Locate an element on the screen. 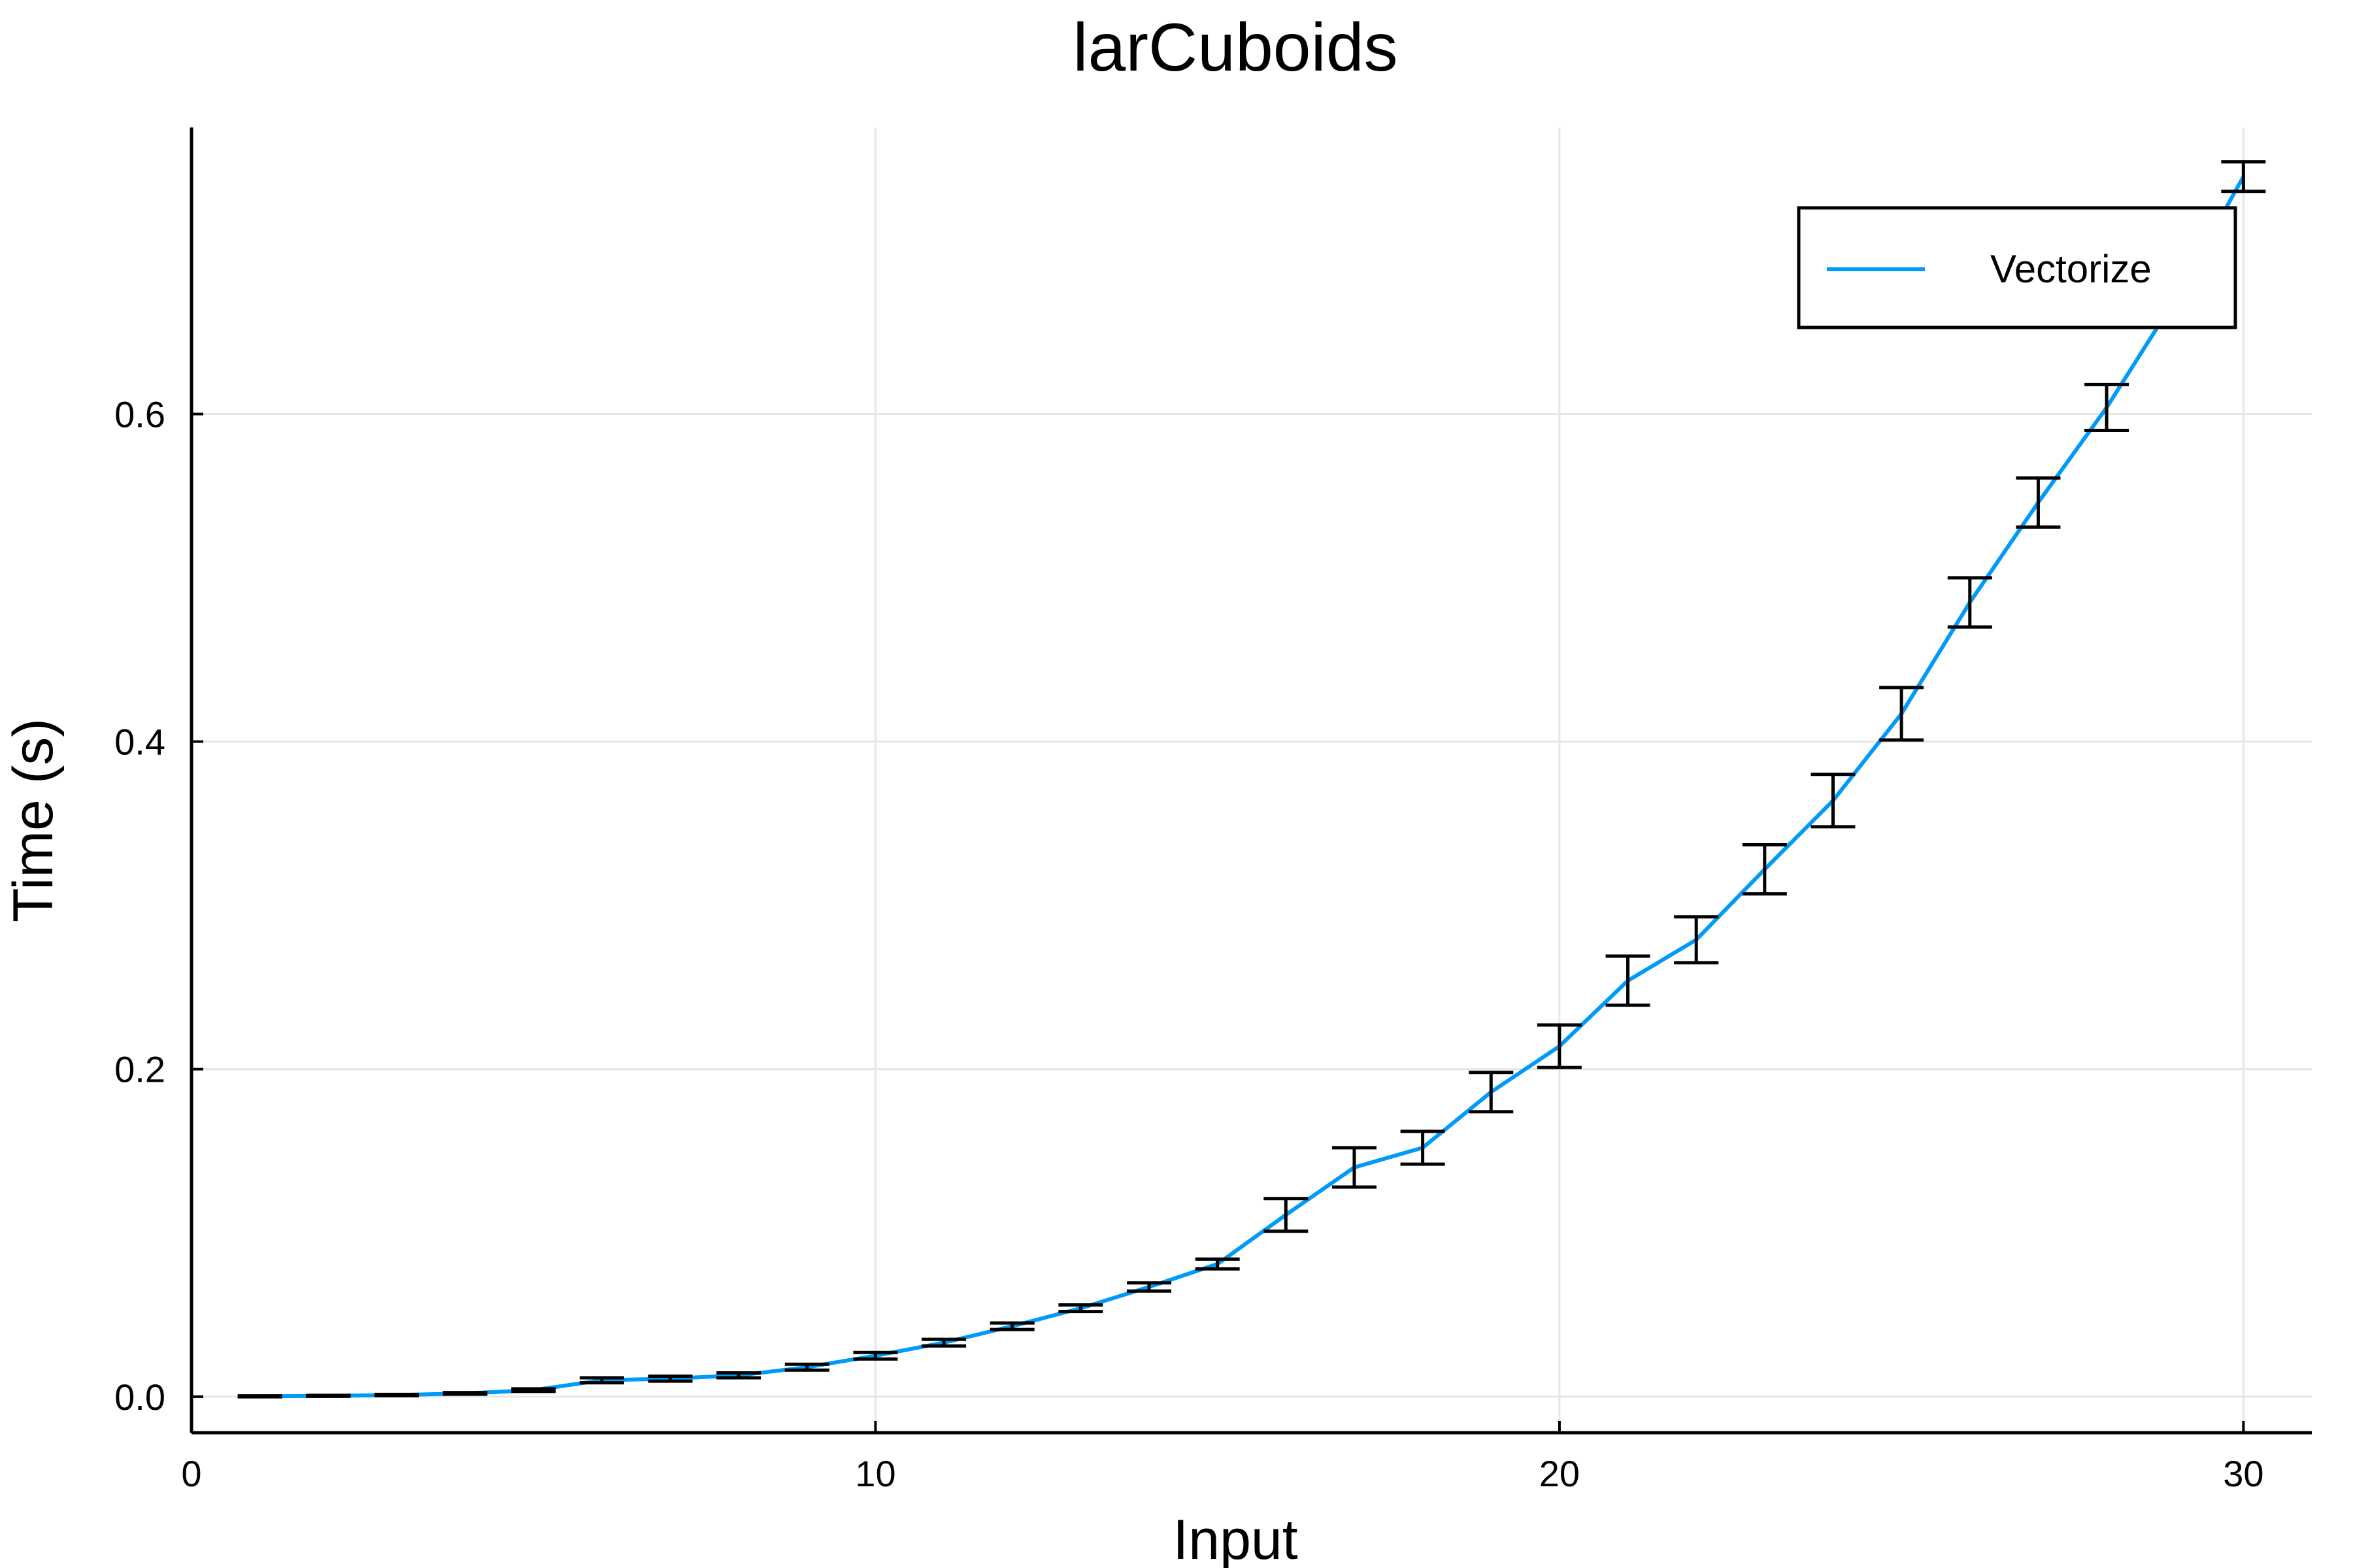  x-axis-label: Input is located at coordinates (1235, 1538).